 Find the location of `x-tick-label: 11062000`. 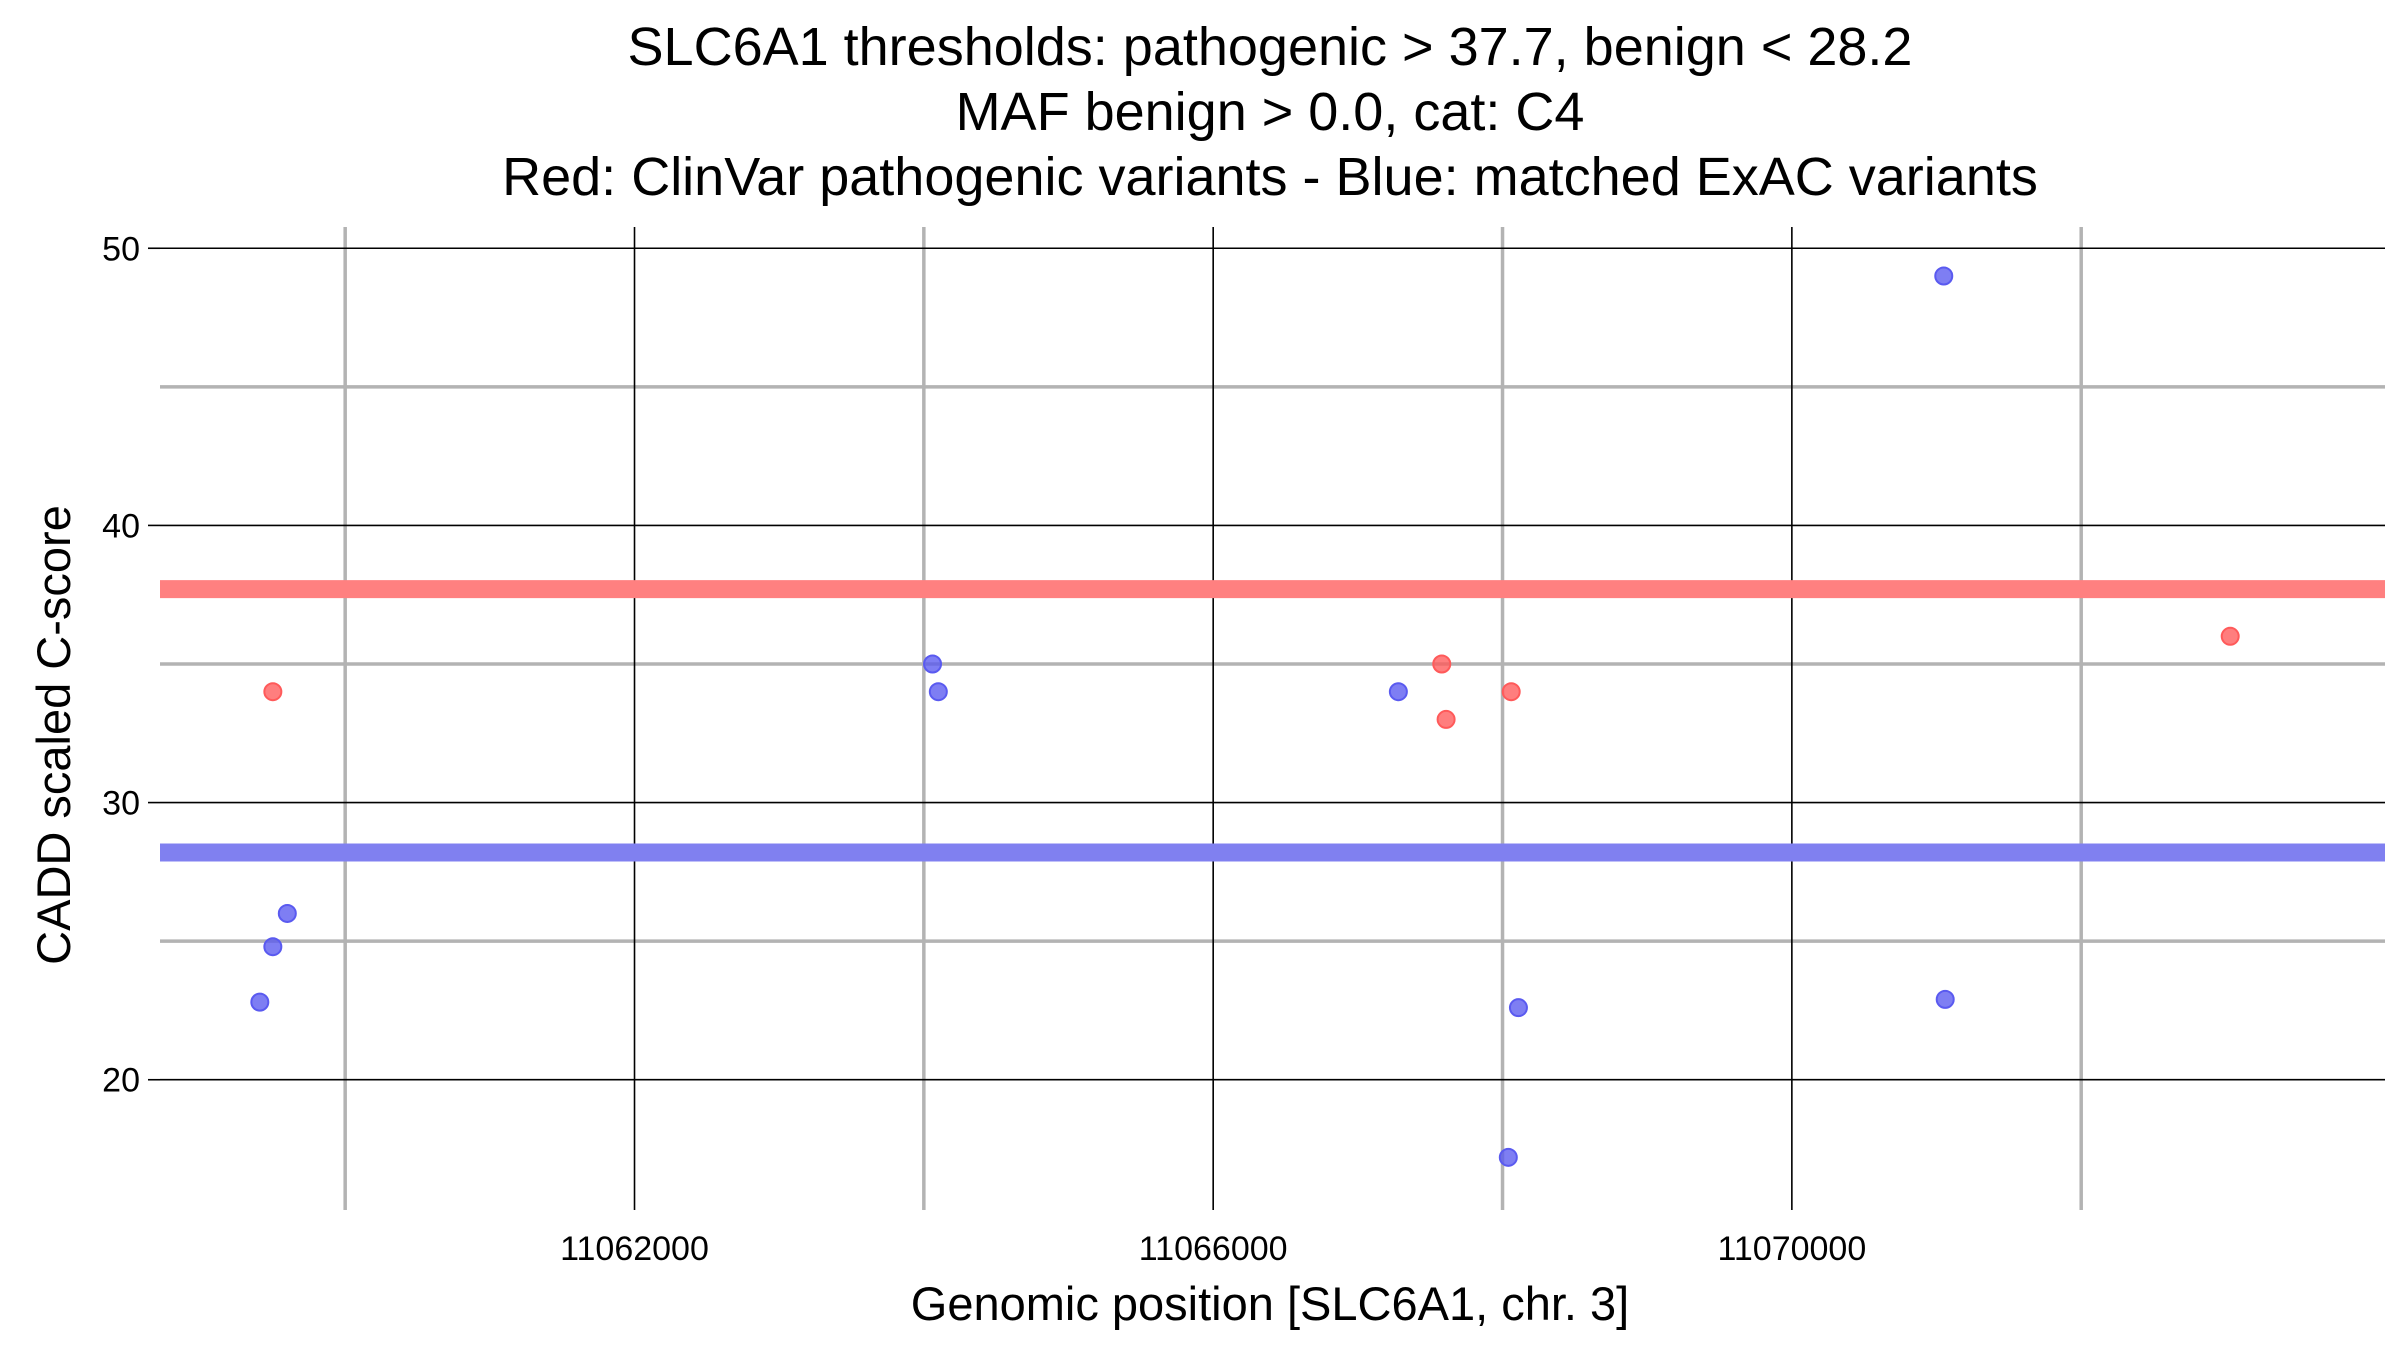

x-tick-label: 11062000 is located at coordinates (634, 1249).